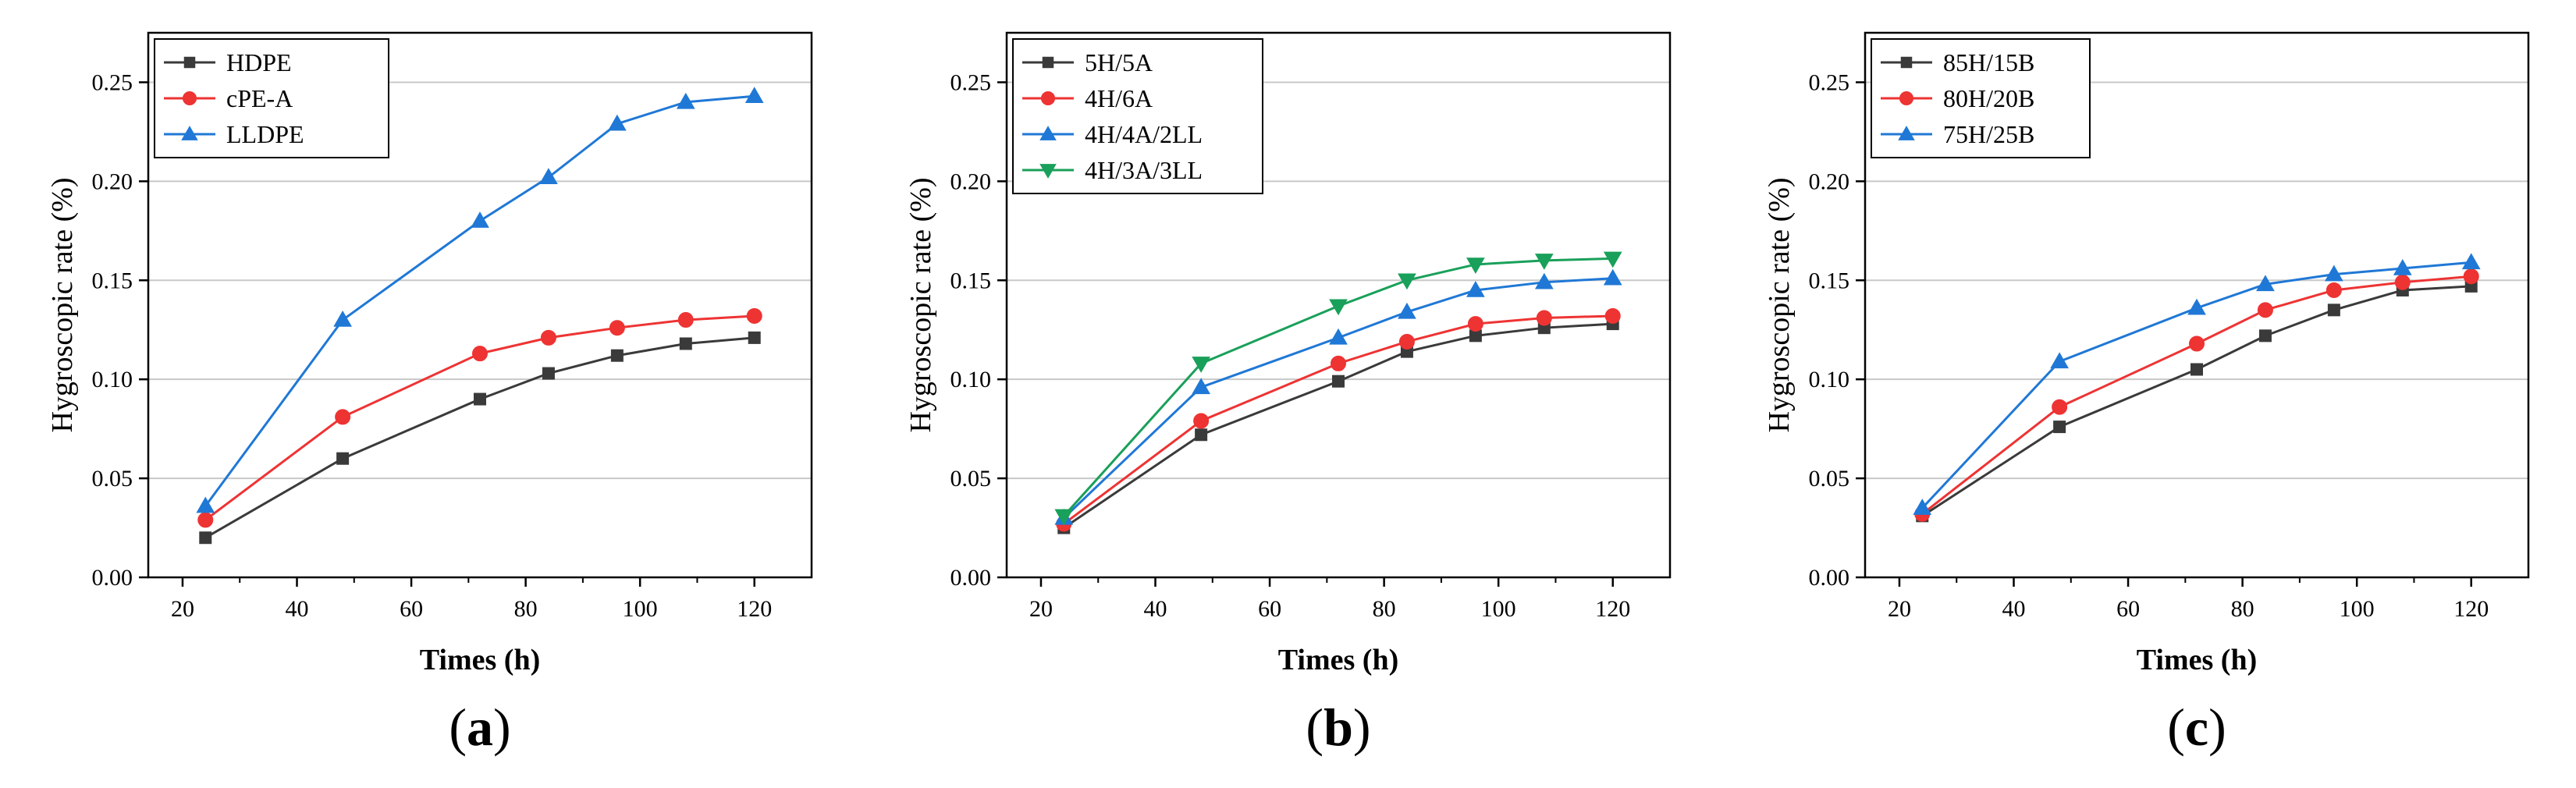  Describe the element at coordinates (480, 727) in the screenshot. I see `chart-a-panel-label: (a)` at that location.